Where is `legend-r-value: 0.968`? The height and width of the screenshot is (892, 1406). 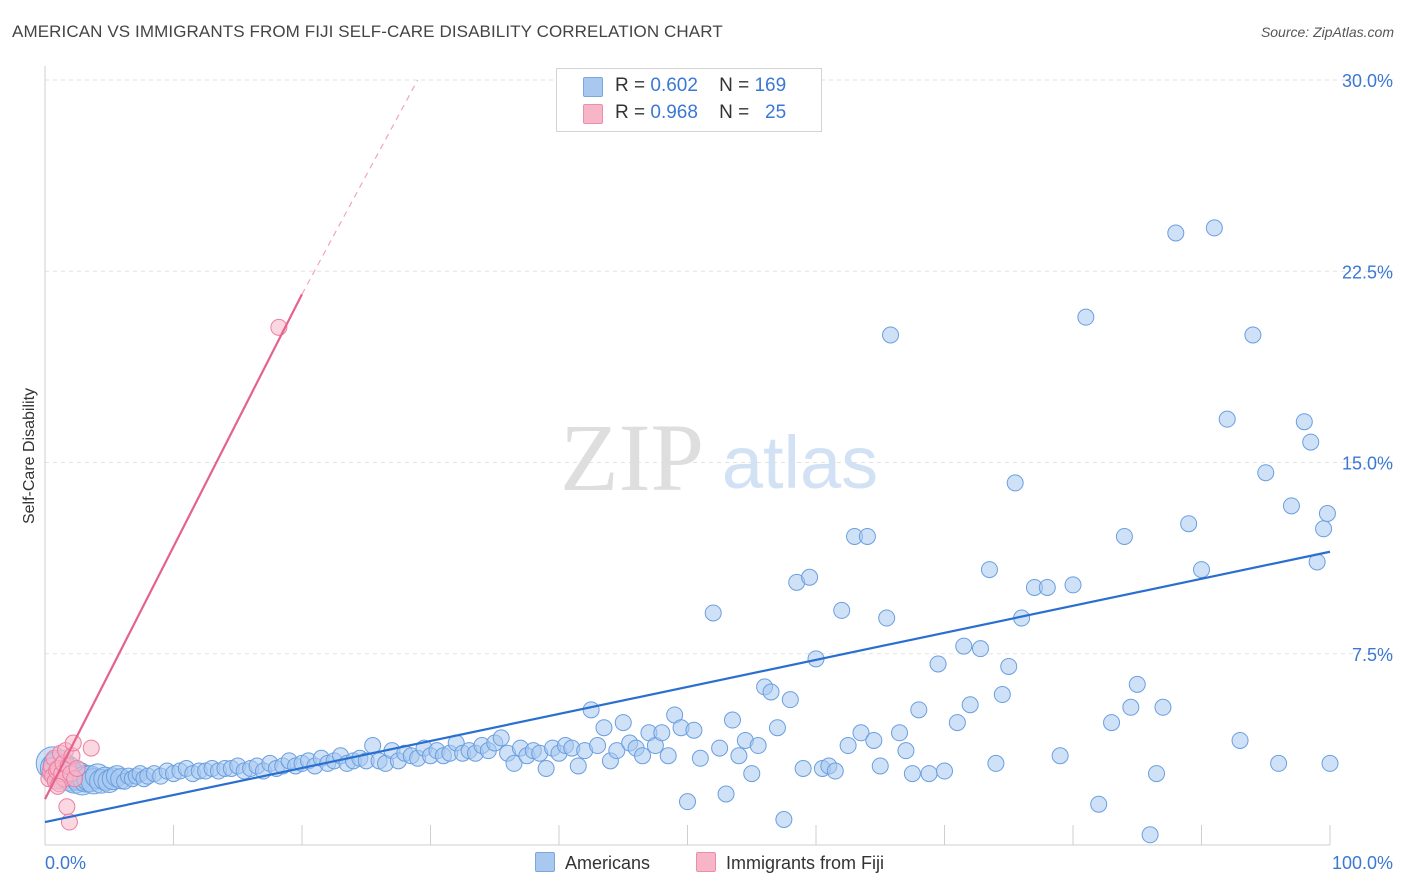
legend-r-value: 0.968 is located at coordinates (674, 112).